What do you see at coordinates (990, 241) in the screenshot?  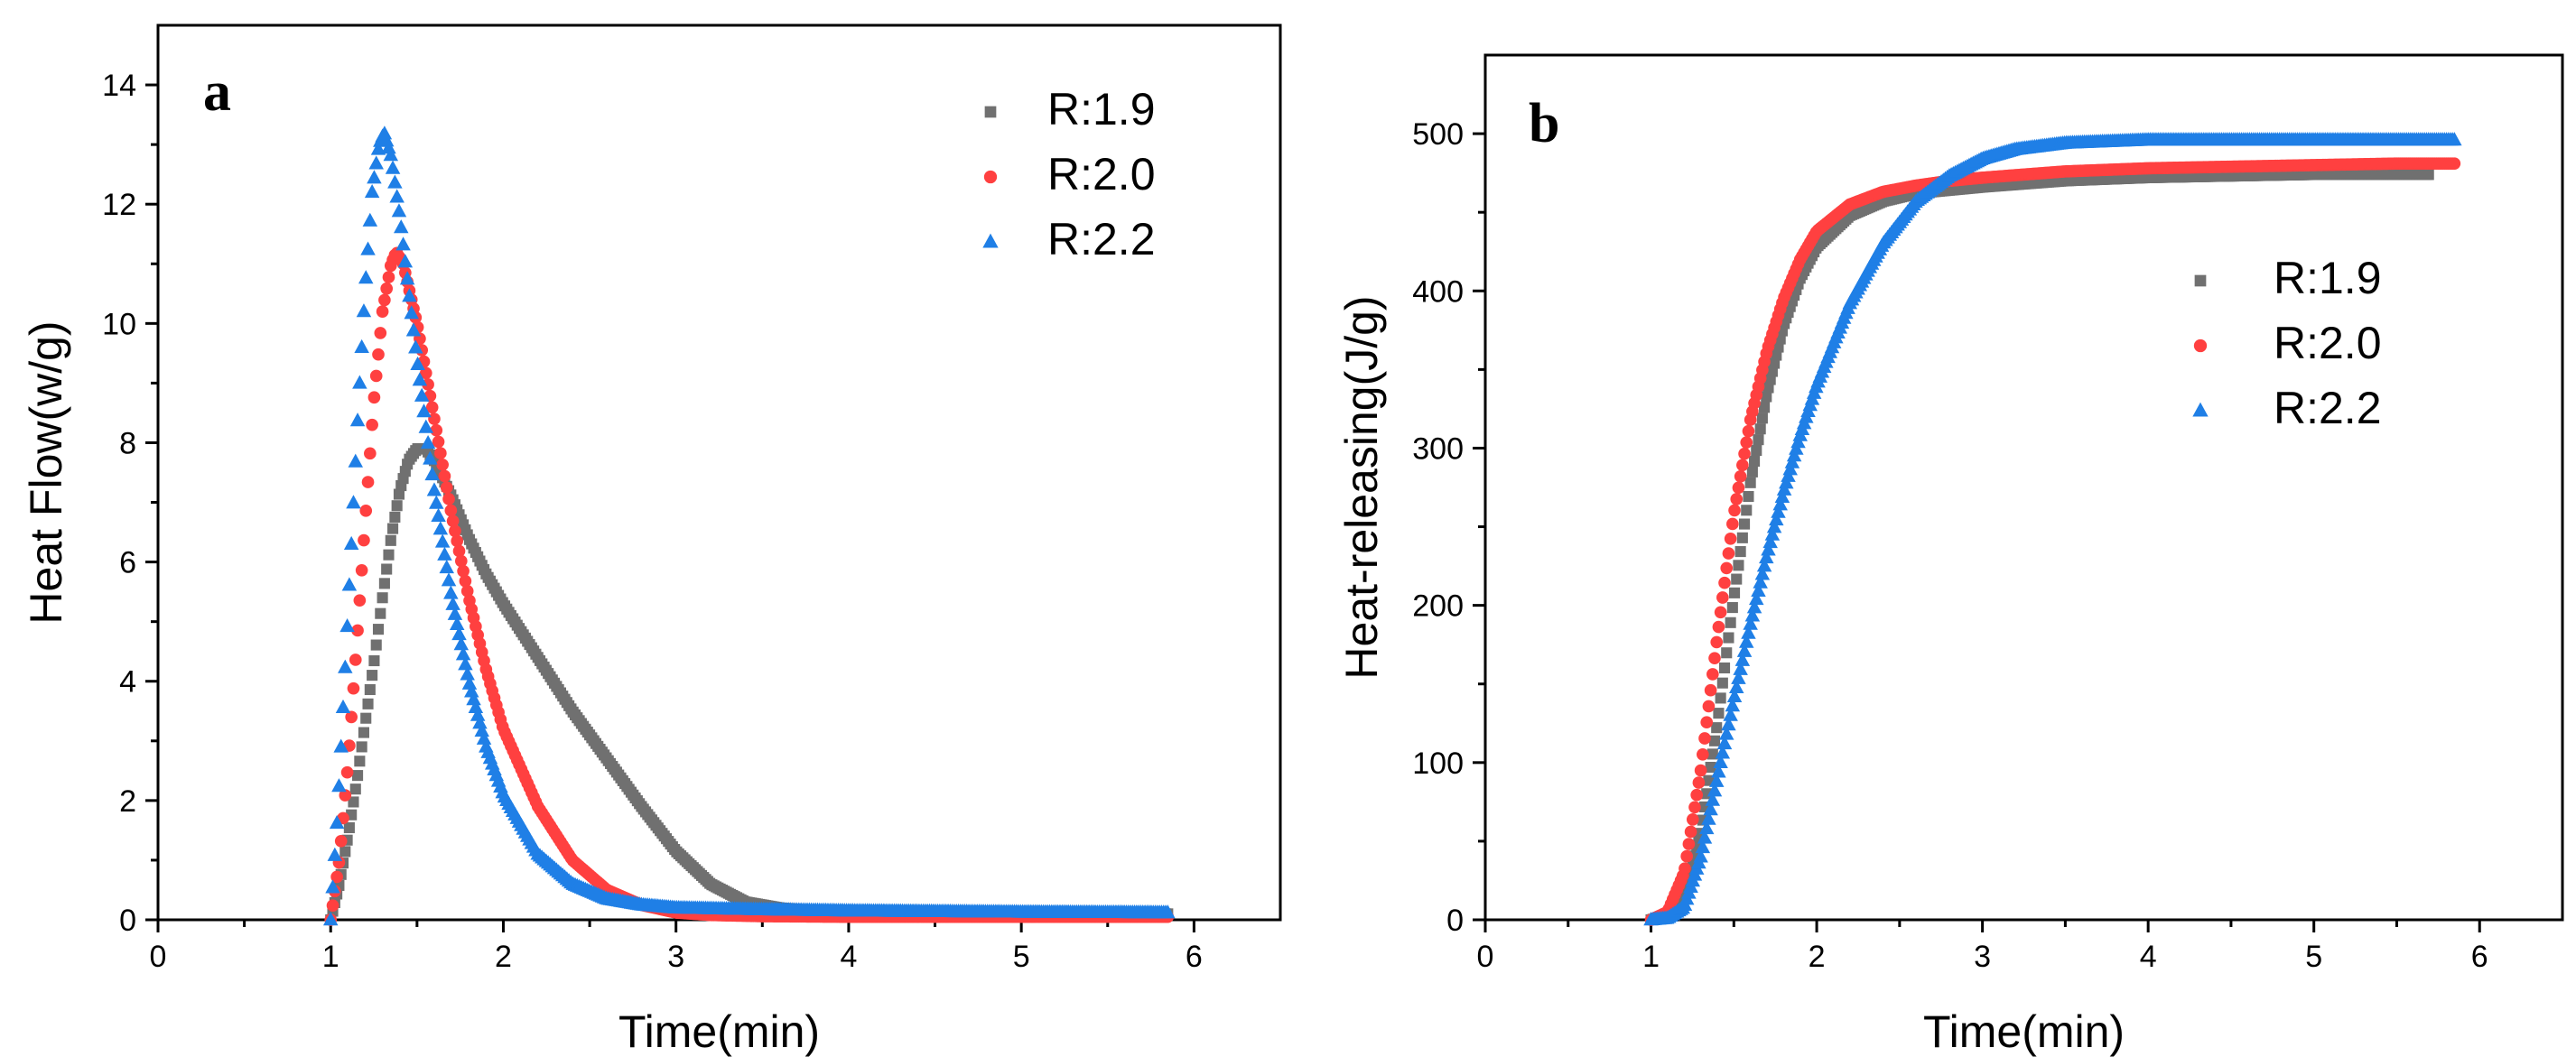 I see `legend-marker` at bounding box center [990, 241].